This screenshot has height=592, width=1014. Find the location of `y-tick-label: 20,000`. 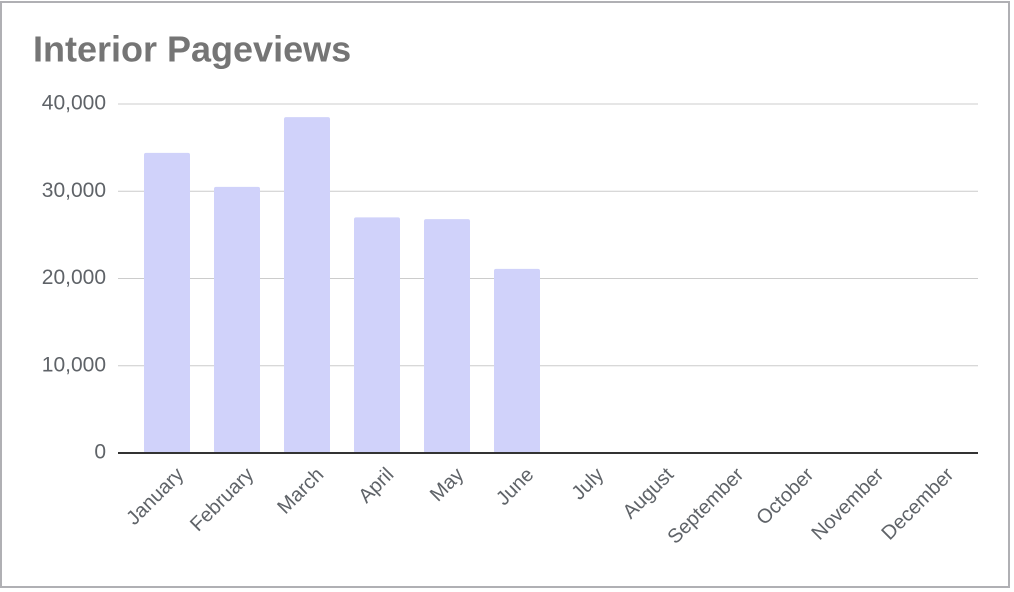

y-tick-label: 20,000 is located at coordinates (74, 277).